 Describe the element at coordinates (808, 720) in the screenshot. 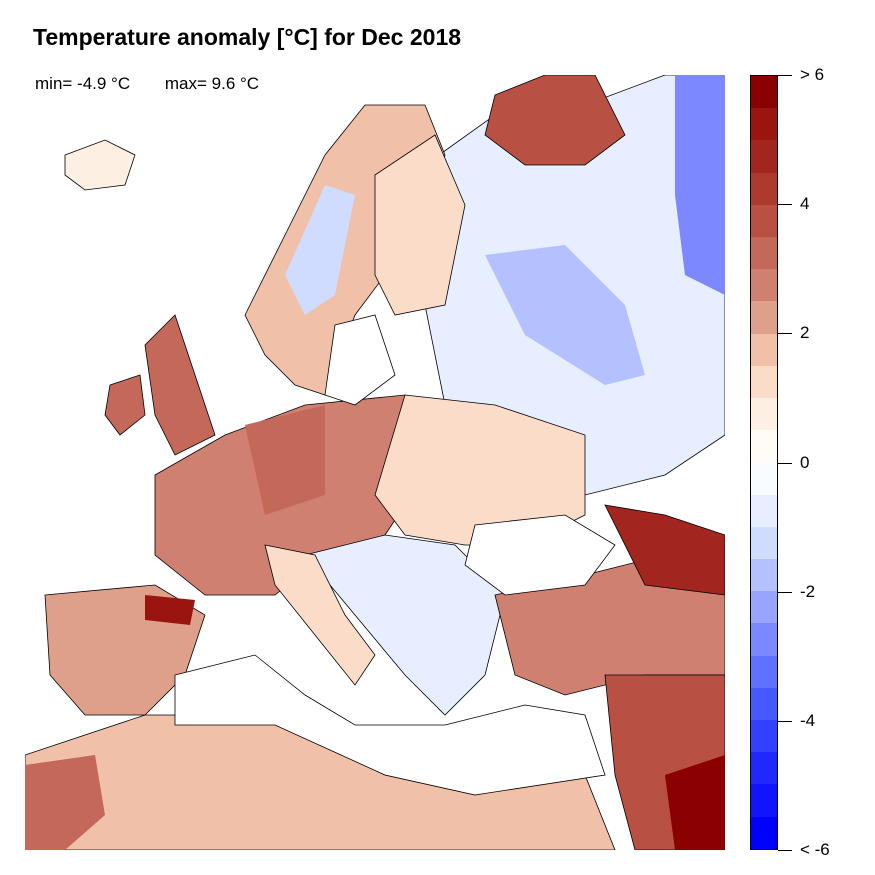

I see `colorbar-tick-label: -4` at that location.